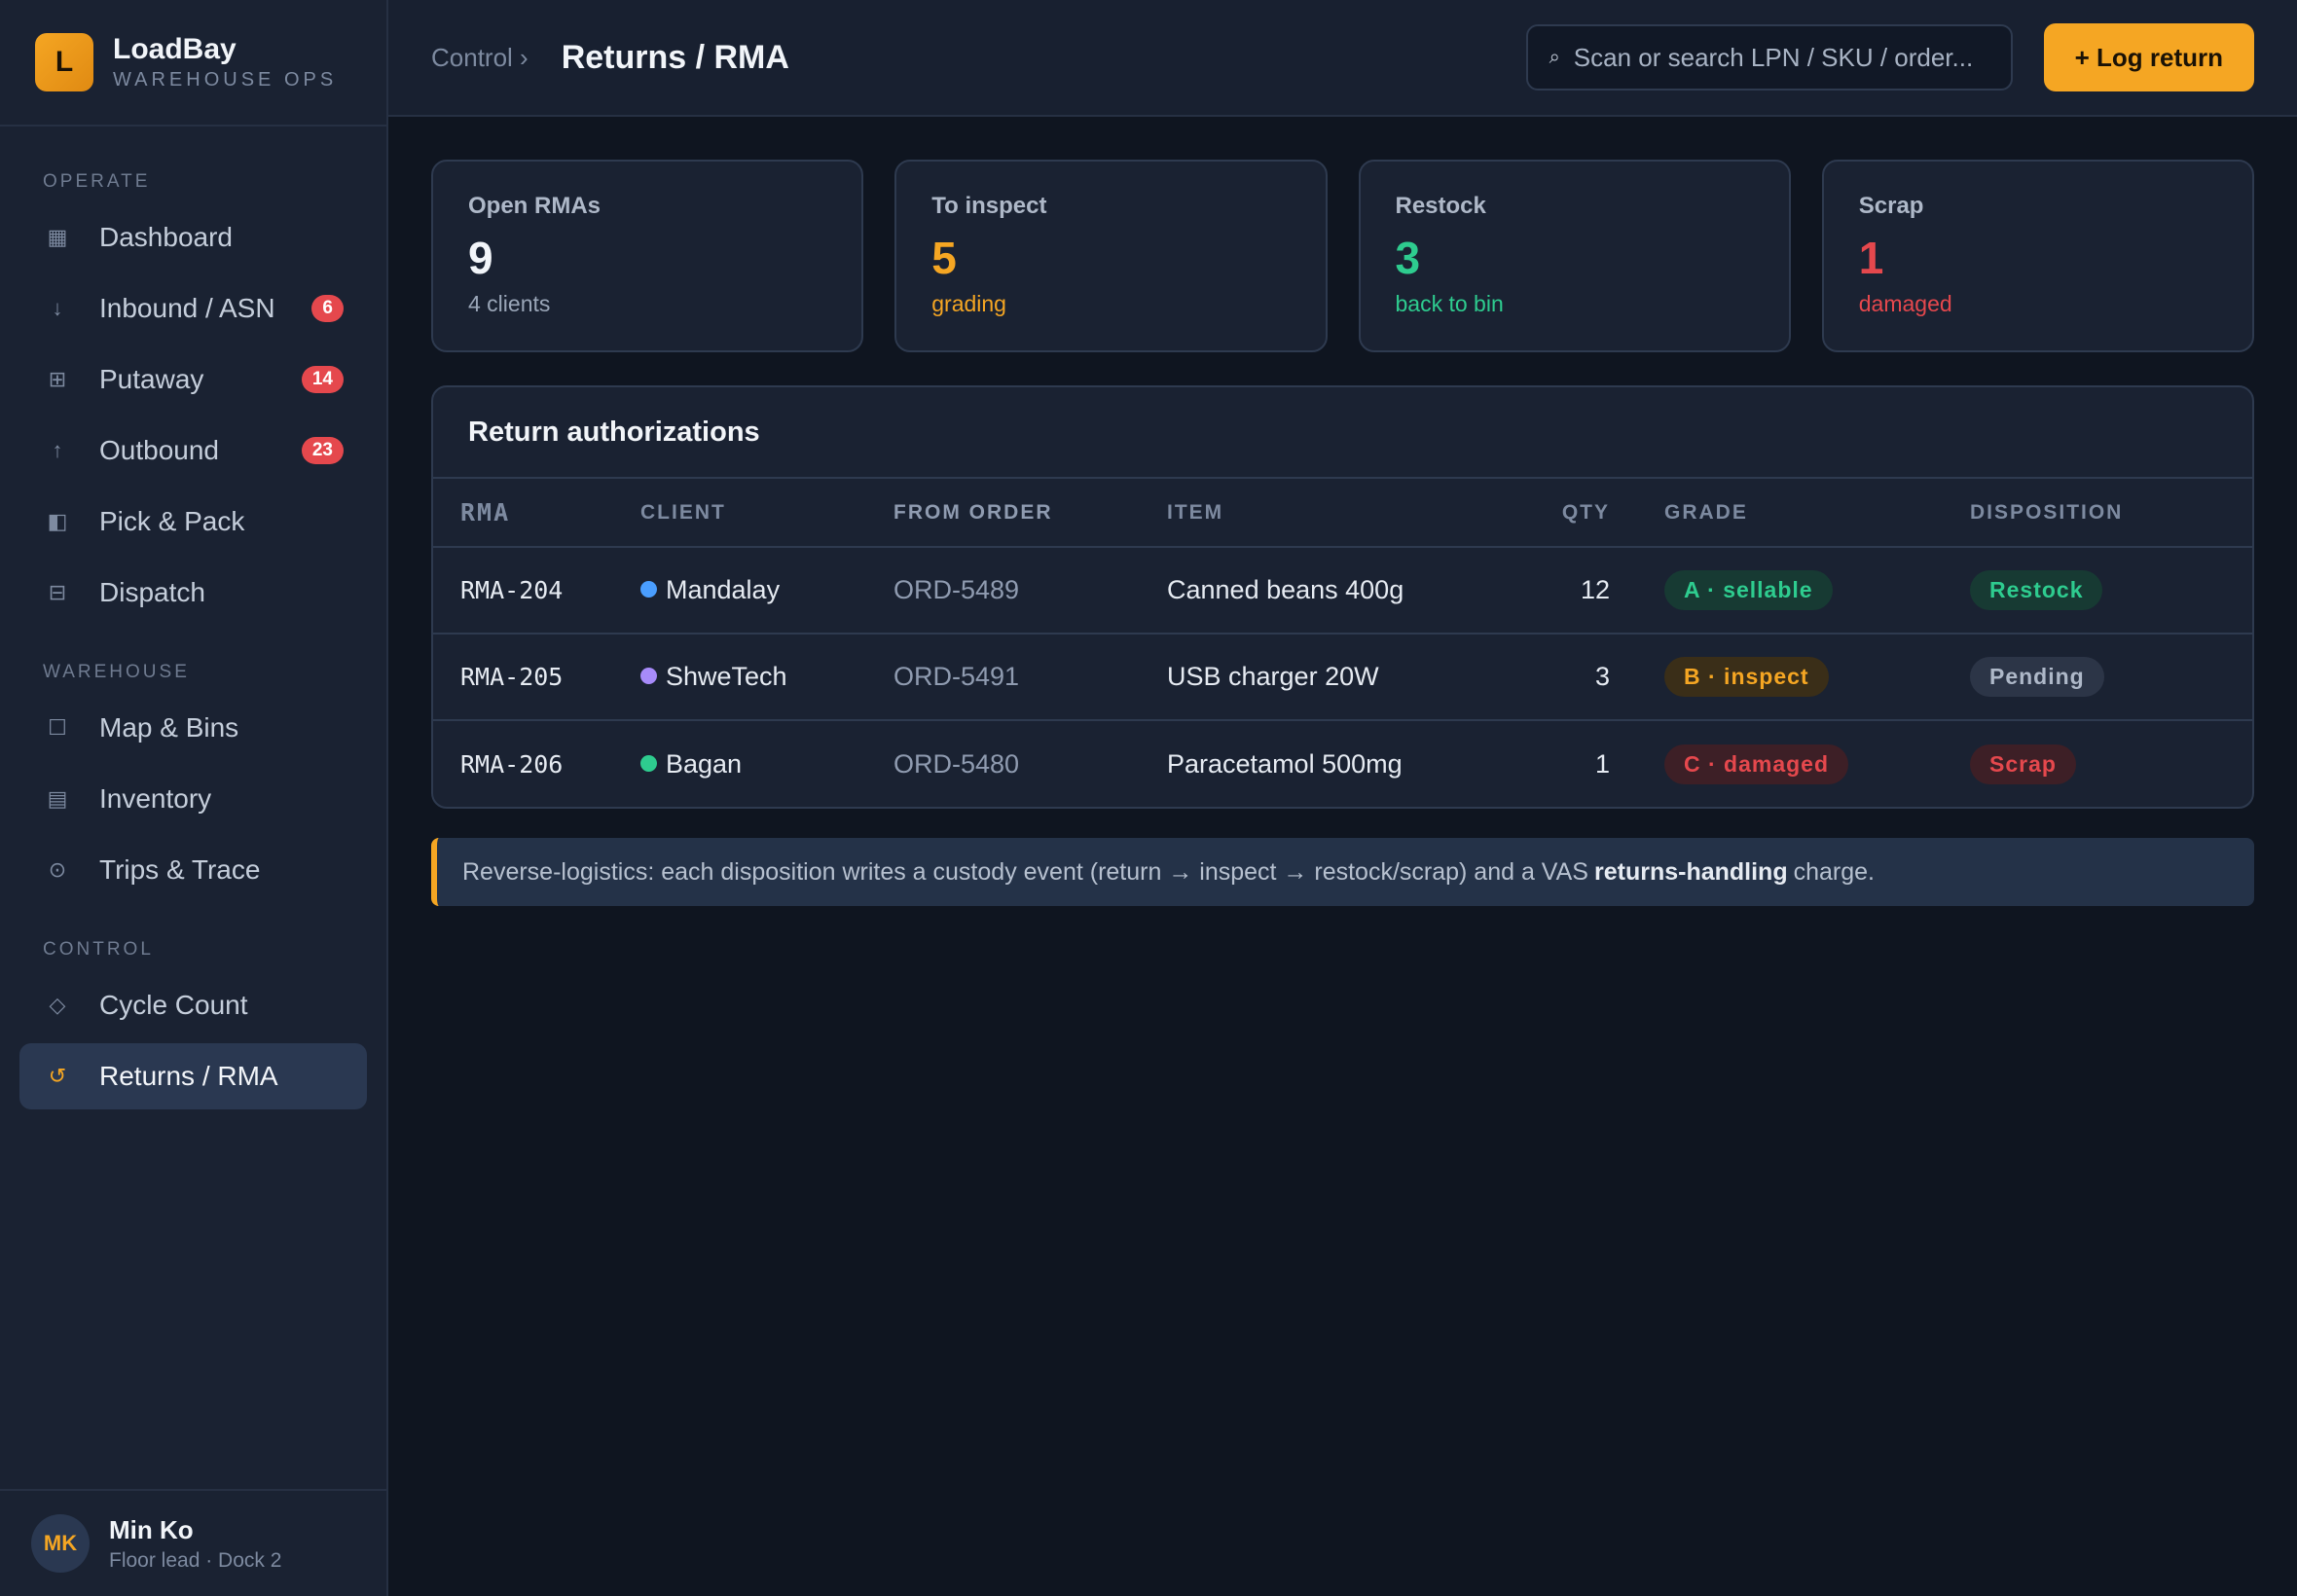  I want to click on stat-sub: grading, so click(968, 303).